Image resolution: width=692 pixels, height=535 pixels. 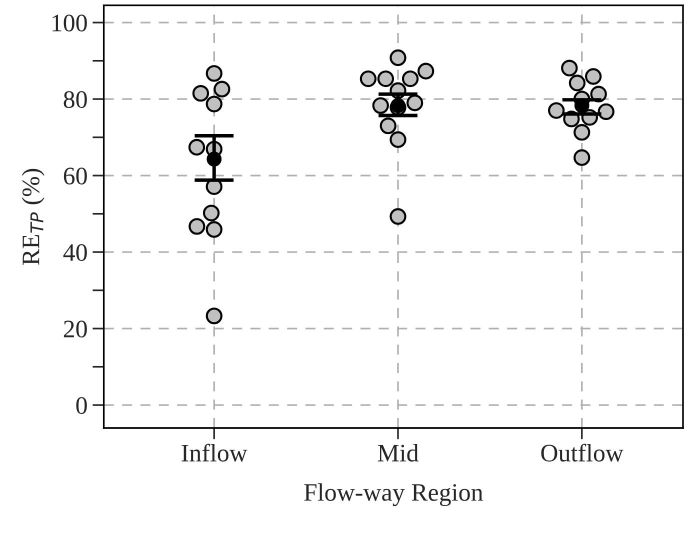 What do you see at coordinates (33, 216) in the screenshot?
I see `y-axis-title: RE$_{TP}$ (%)` at bounding box center [33, 216].